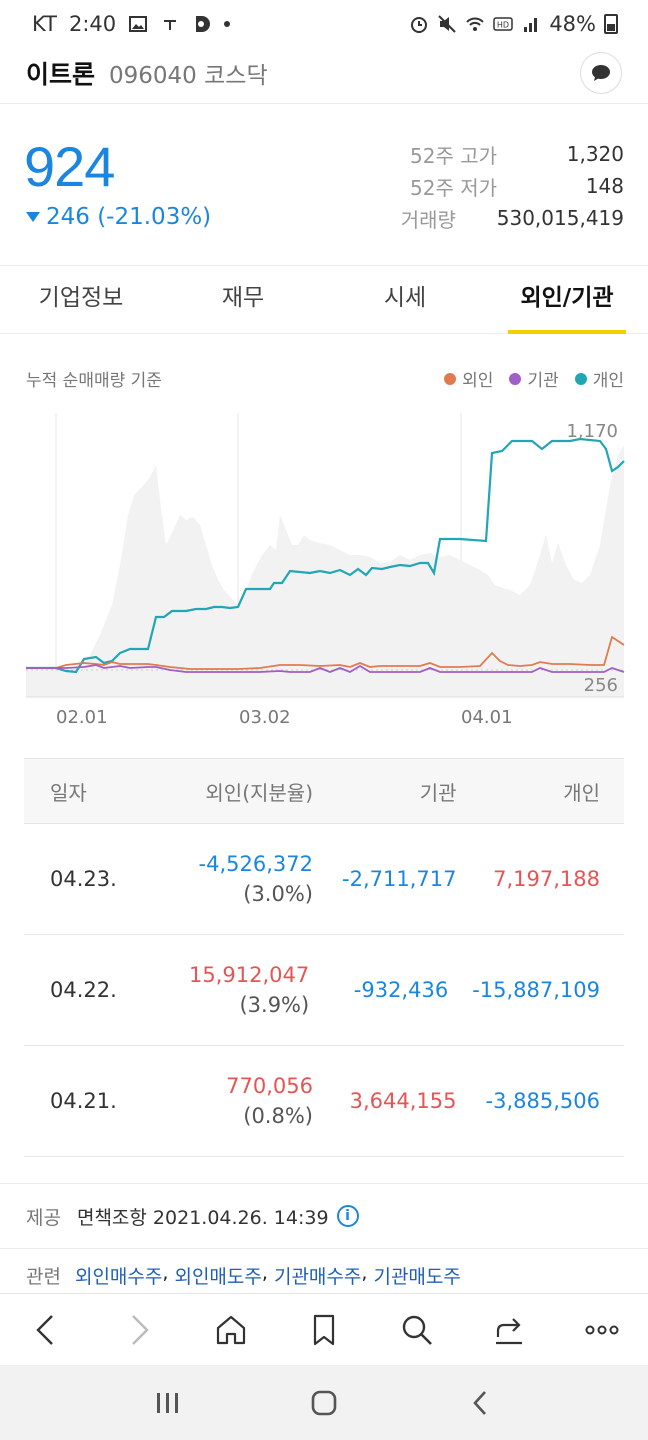 This screenshot has width=648, height=1440. I want to click on col-institution: 기관, so click(438, 792).